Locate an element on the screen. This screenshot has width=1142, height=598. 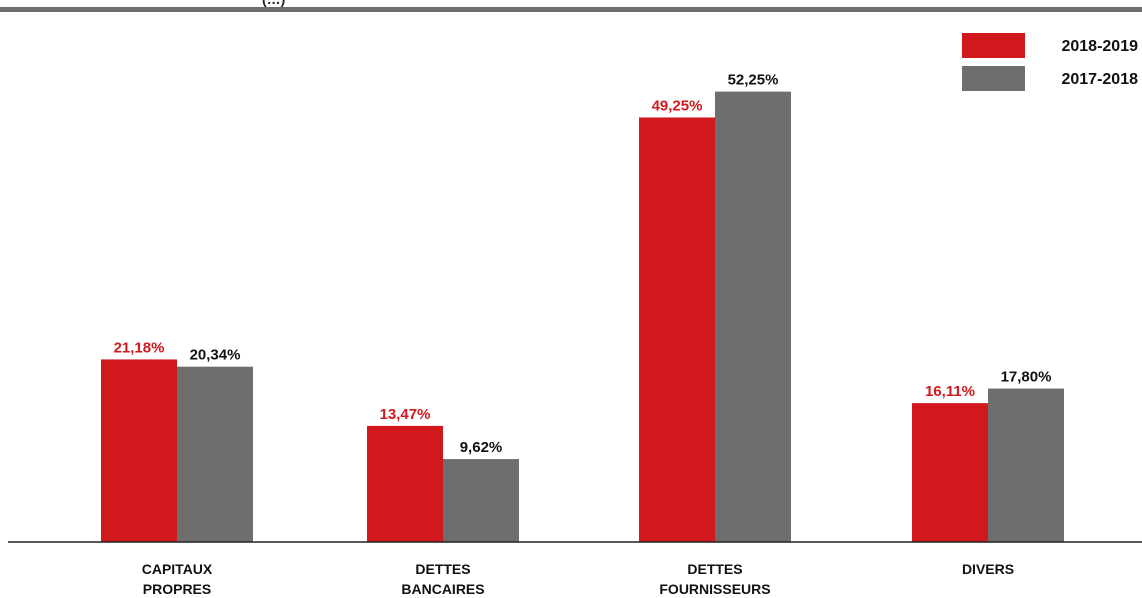
category-label-1-line-0: DETTES is located at coordinates (442, 569).